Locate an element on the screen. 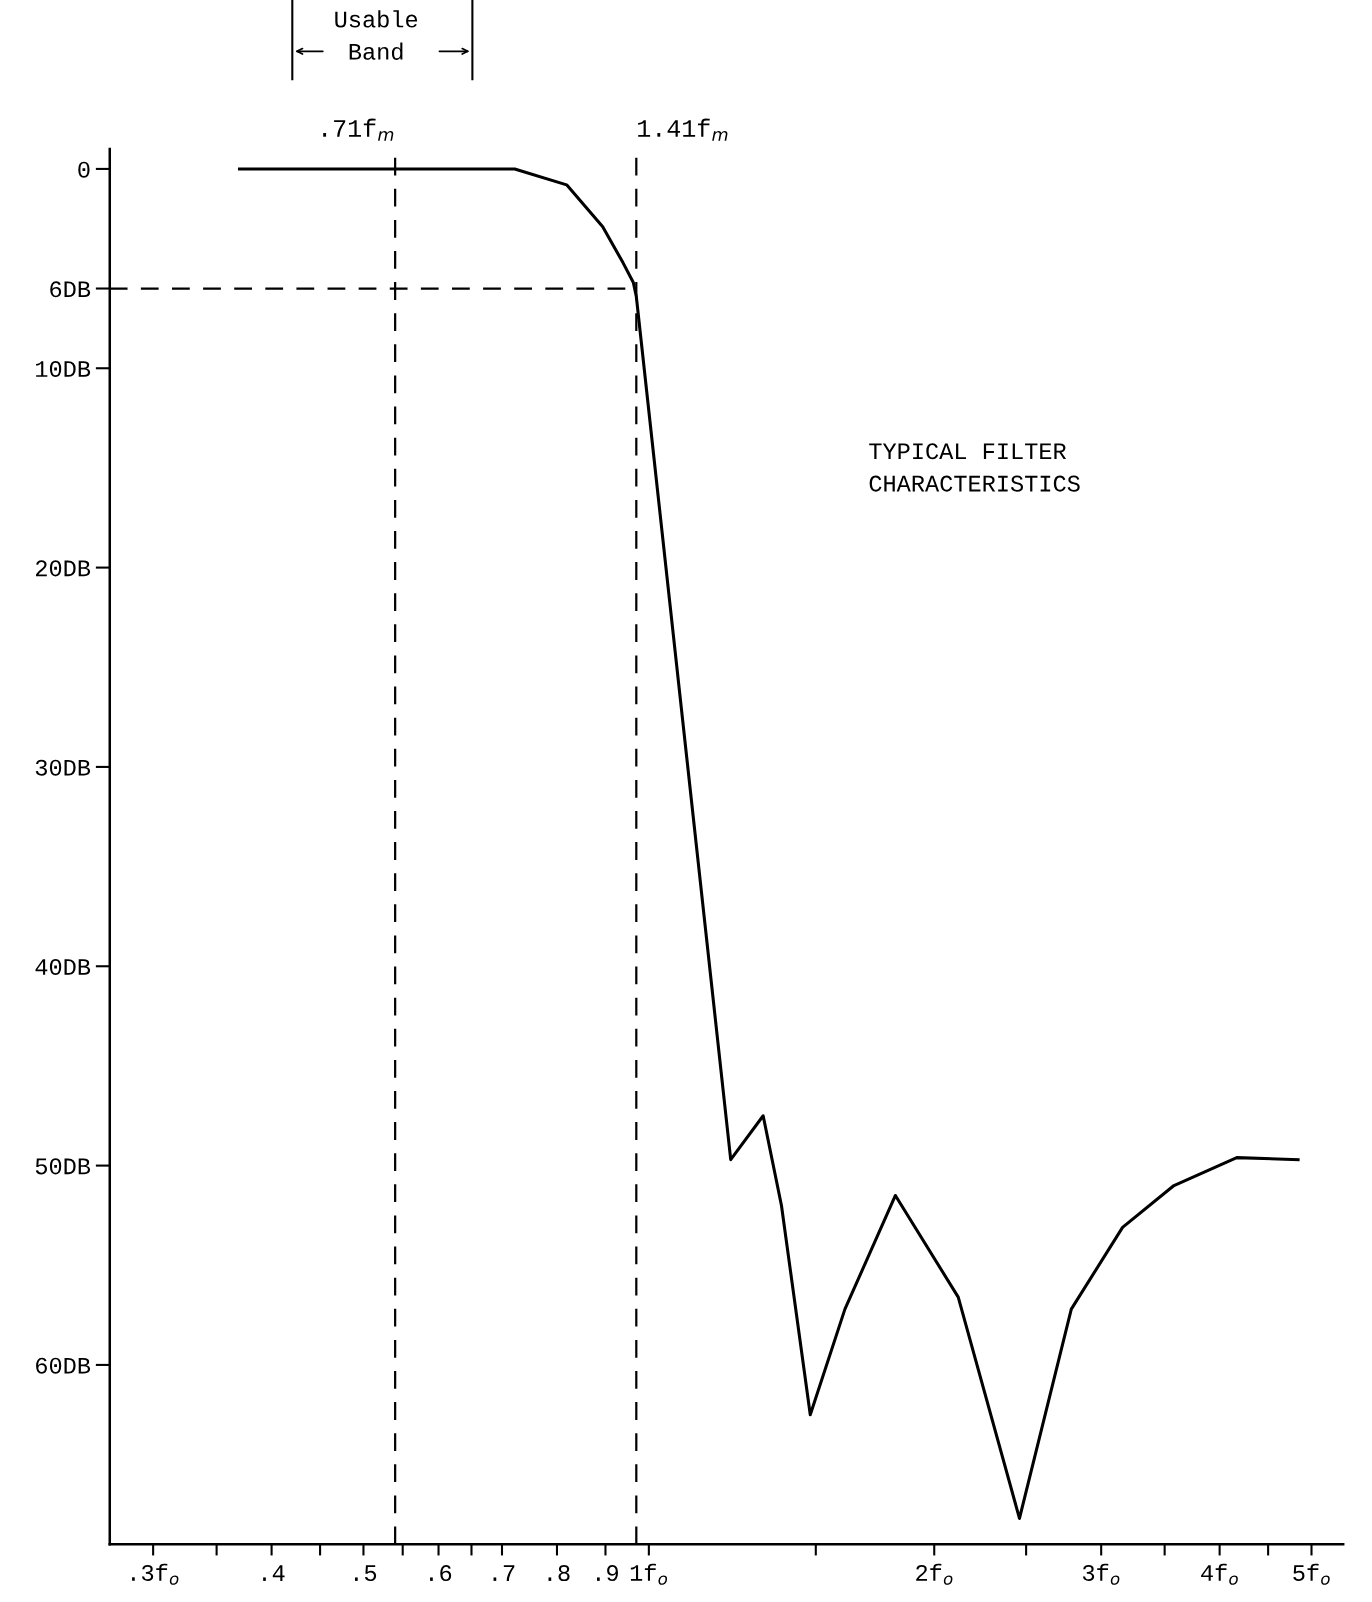 The image size is (1372, 1602). ref-line-label: .71f$_{m}$ is located at coordinates (358, 129).